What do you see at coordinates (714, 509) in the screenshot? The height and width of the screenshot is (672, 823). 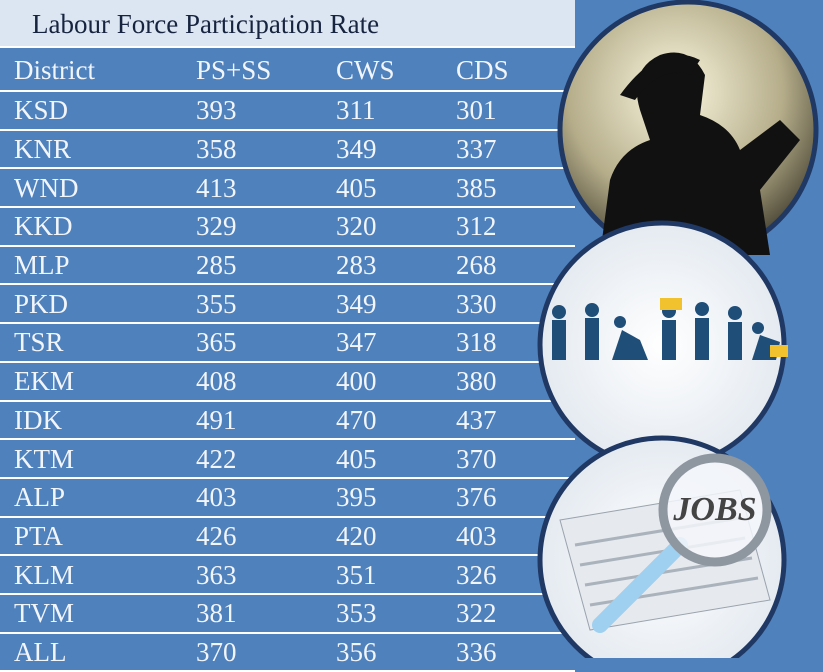 I see `image-caption: JOBS` at bounding box center [714, 509].